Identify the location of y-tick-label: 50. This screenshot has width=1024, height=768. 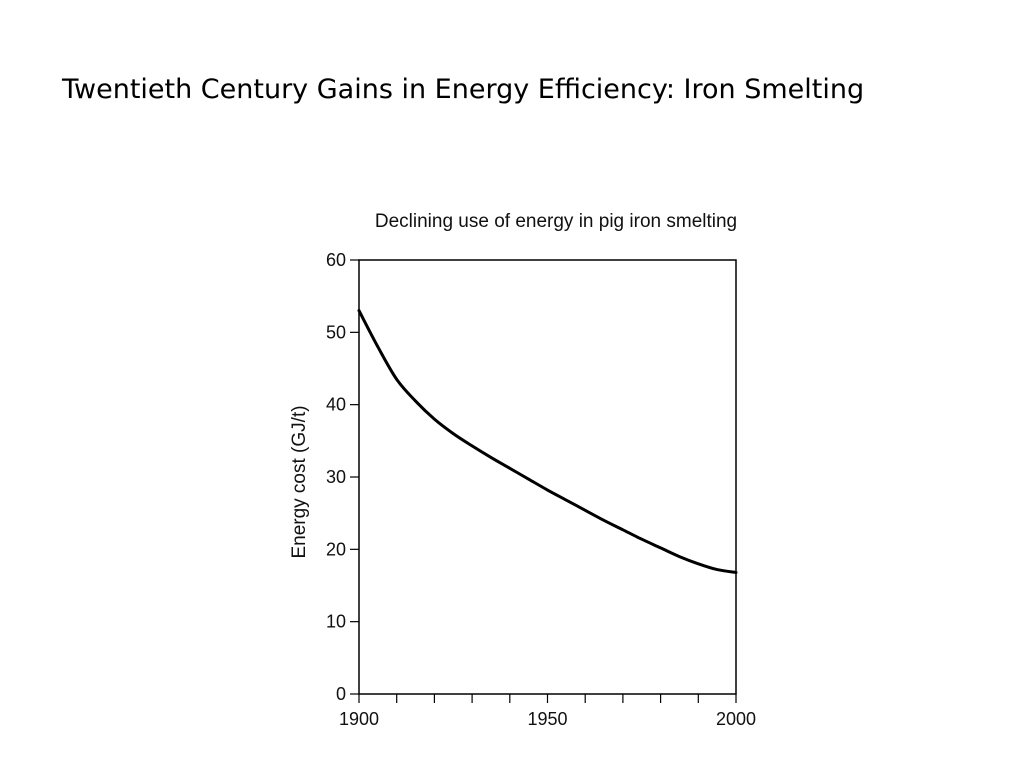
(336, 332).